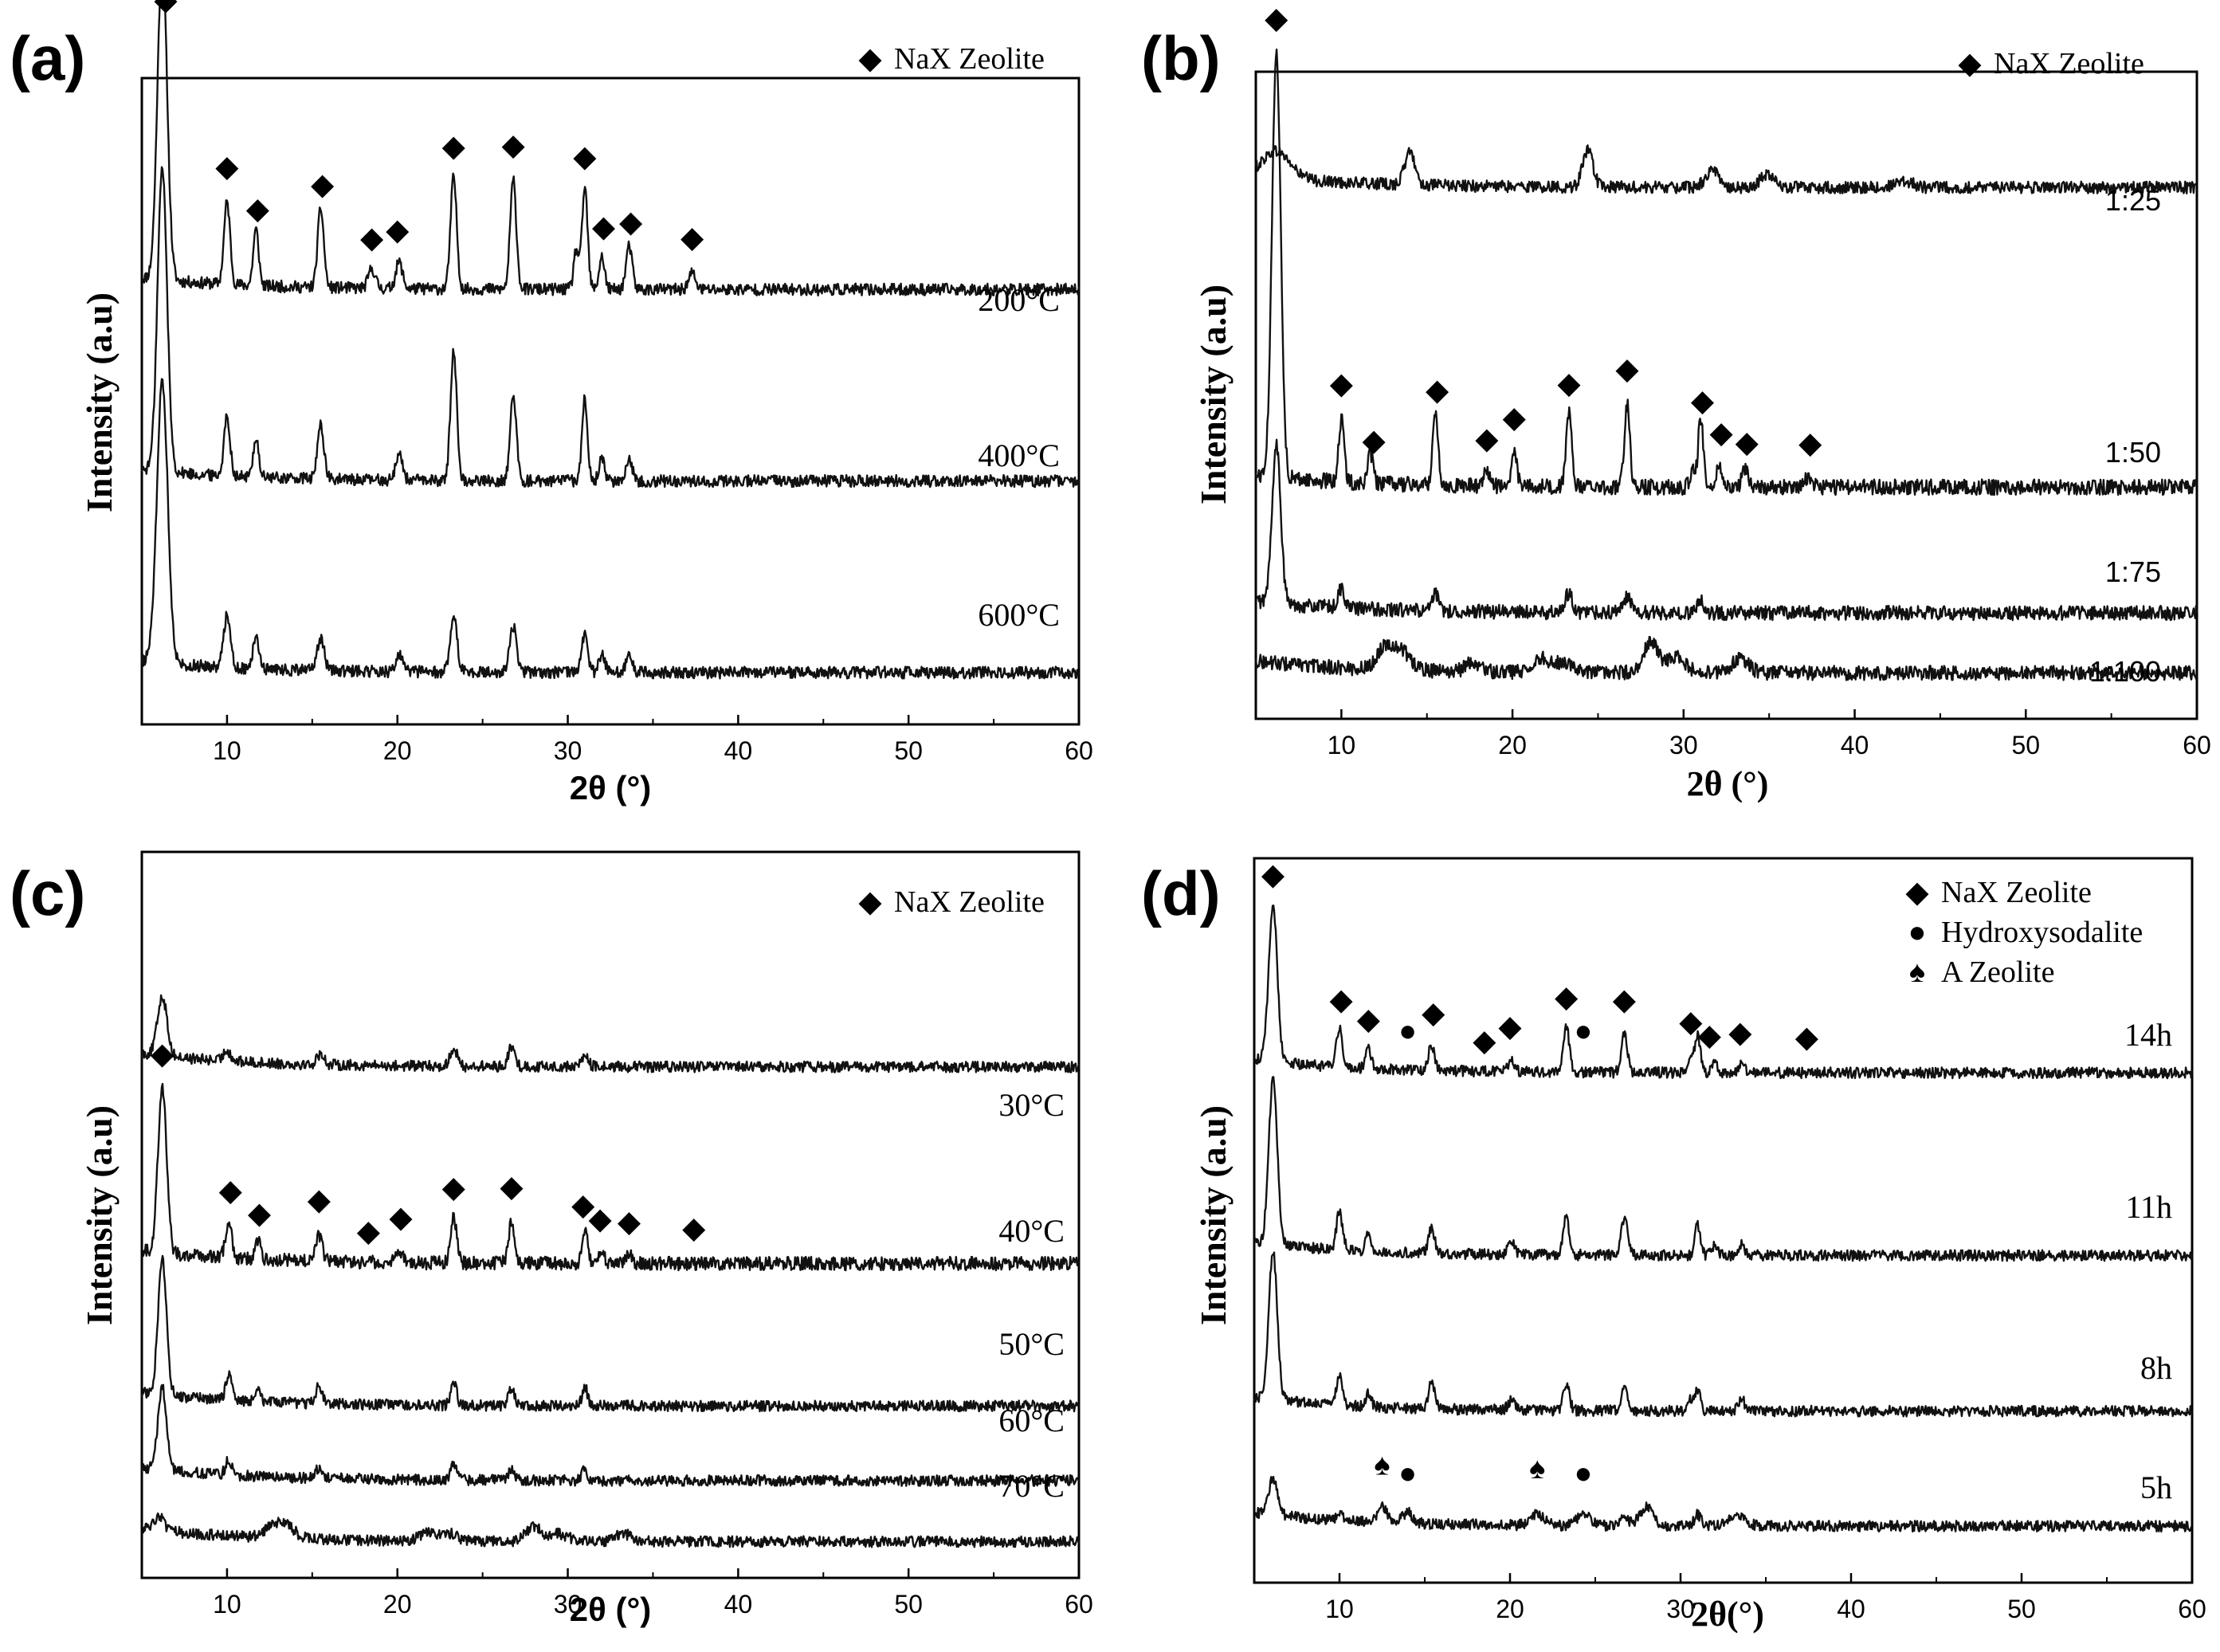 The width and height of the screenshot is (2220, 1652). Describe the element at coordinates (2133, 571) in the screenshot. I see `series-label: 1:75` at that location.